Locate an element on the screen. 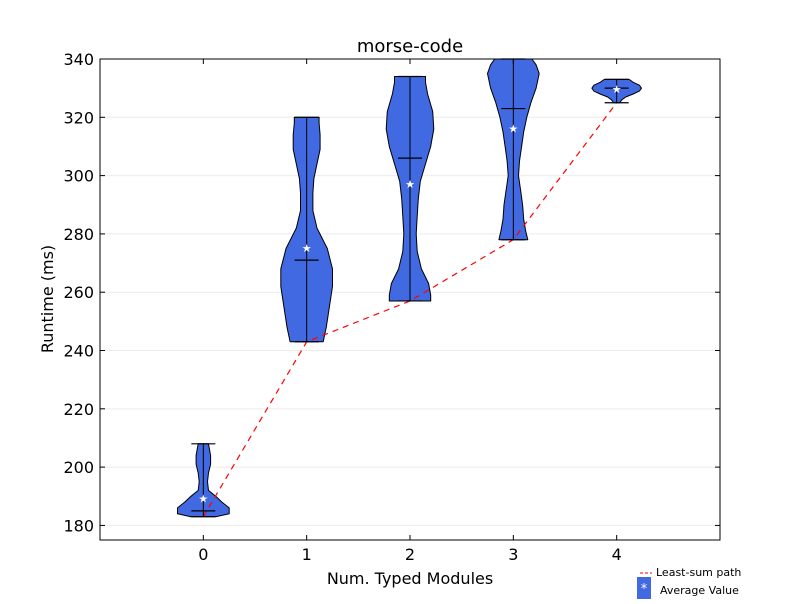  legend-average-star: * is located at coordinates (644, 589).